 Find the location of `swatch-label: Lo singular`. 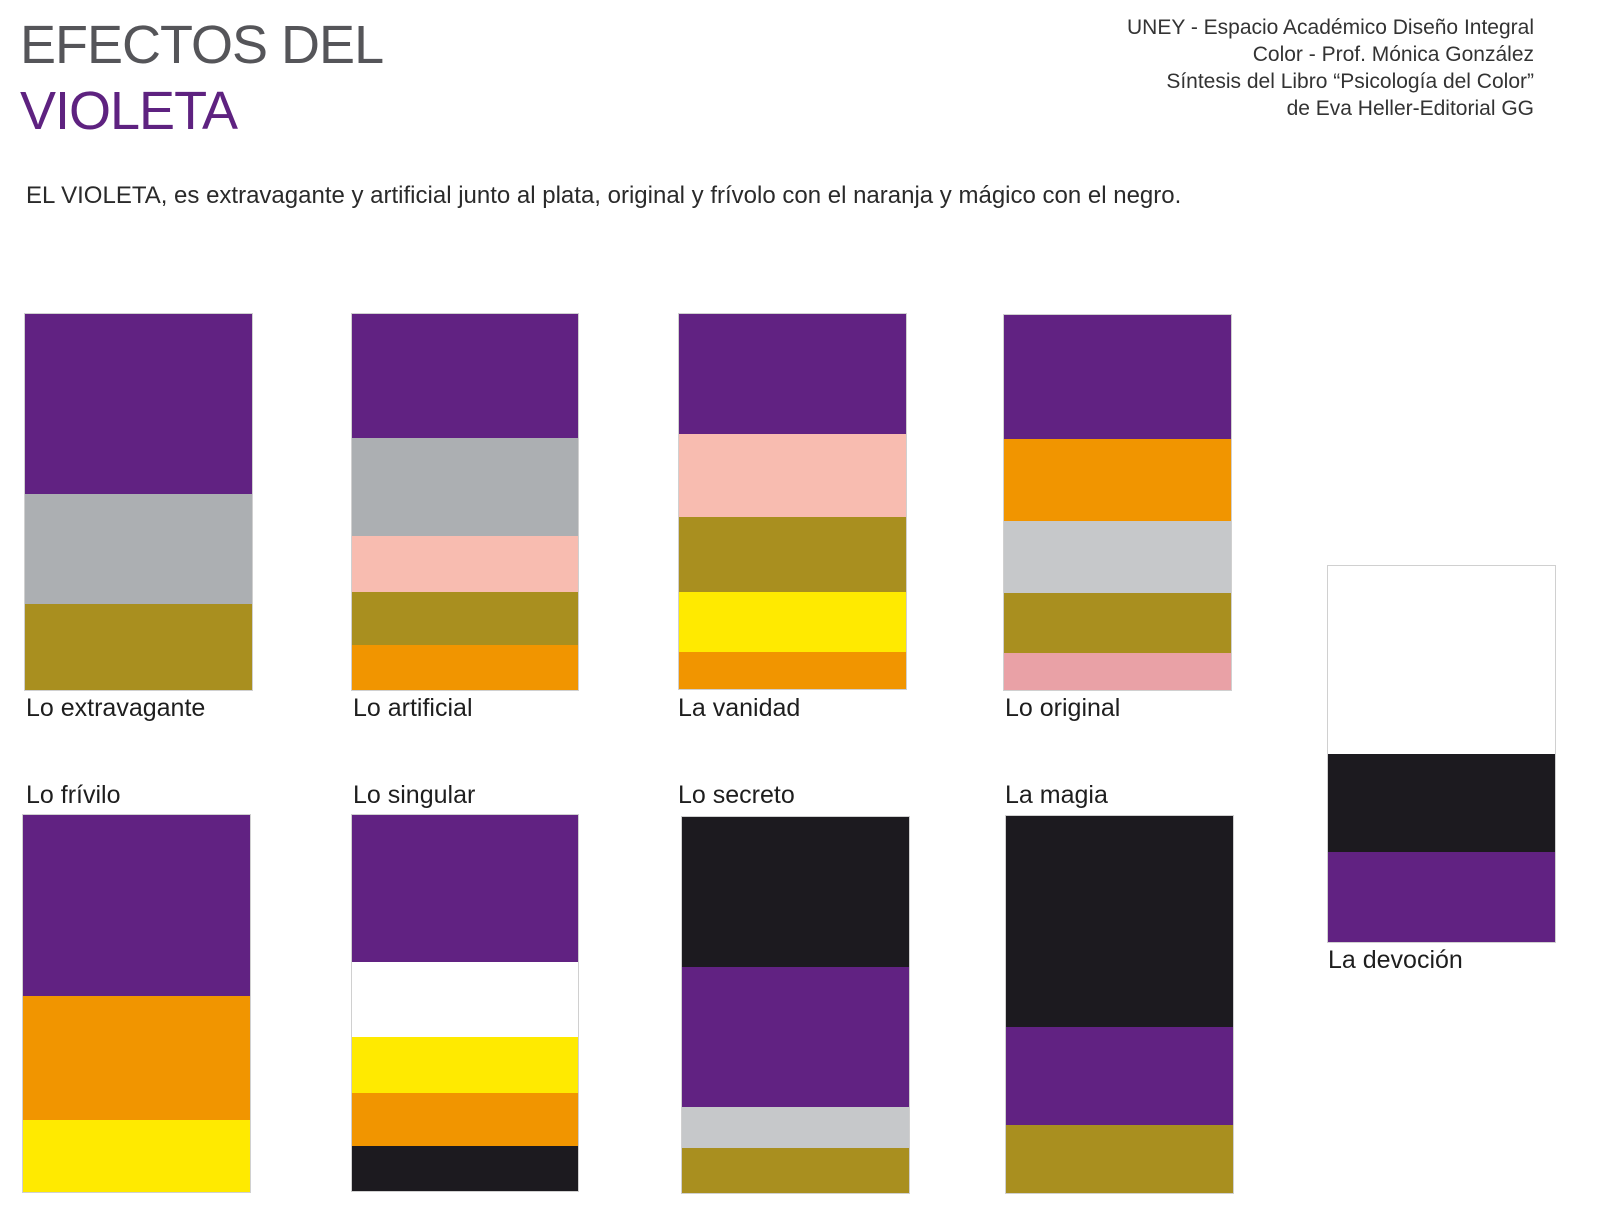

swatch-label: Lo singular is located at coordinates (414, 795).